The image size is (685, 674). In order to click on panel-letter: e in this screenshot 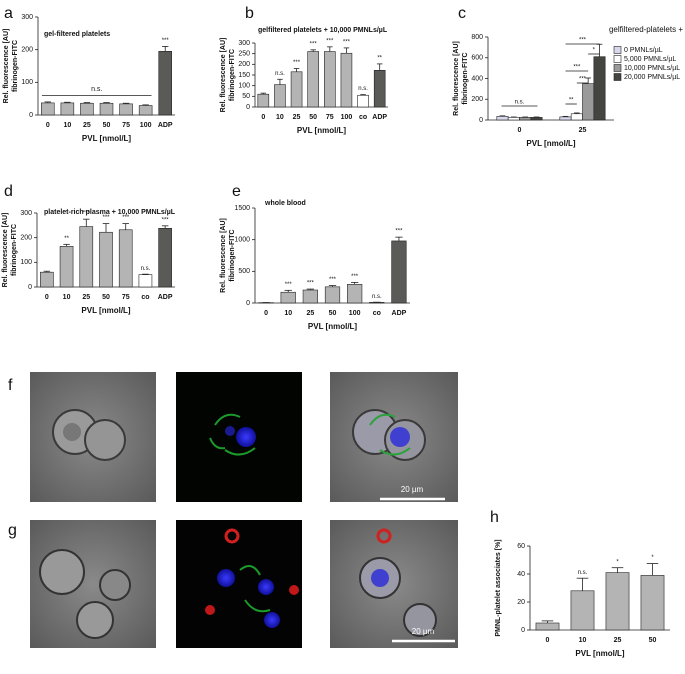, I will do `click(236, 191)`.